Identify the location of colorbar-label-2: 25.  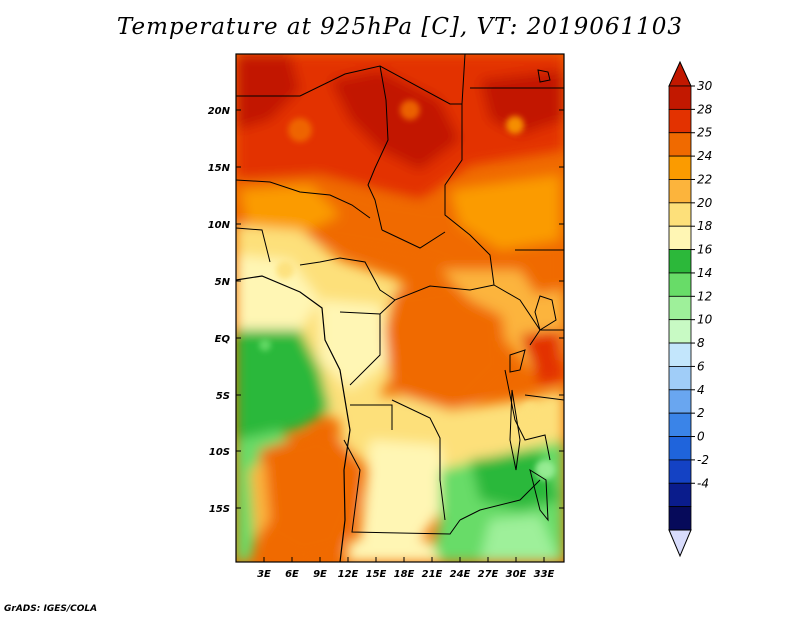
(704, 133).